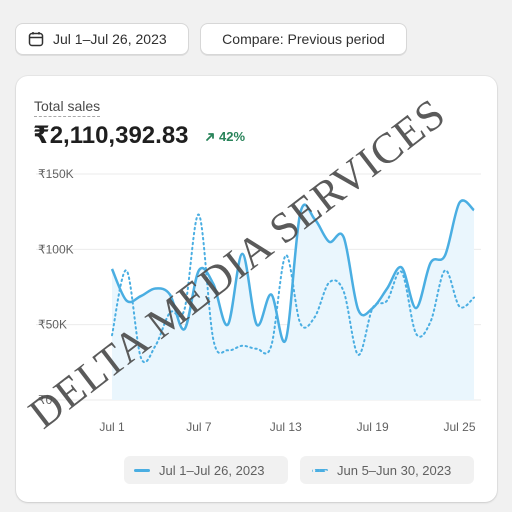 The width and height of the screenshot is (512, 512). What do you see at coordinates (36, 39) in the screenshot?
I see `calendar-icon` at bounding box center [36, 39].